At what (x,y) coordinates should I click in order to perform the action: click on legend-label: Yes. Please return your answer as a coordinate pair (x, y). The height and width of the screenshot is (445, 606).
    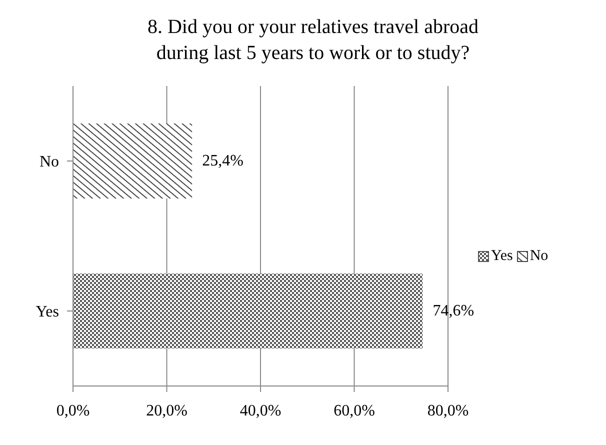
    Looking at the image, I should click on (502, 256).